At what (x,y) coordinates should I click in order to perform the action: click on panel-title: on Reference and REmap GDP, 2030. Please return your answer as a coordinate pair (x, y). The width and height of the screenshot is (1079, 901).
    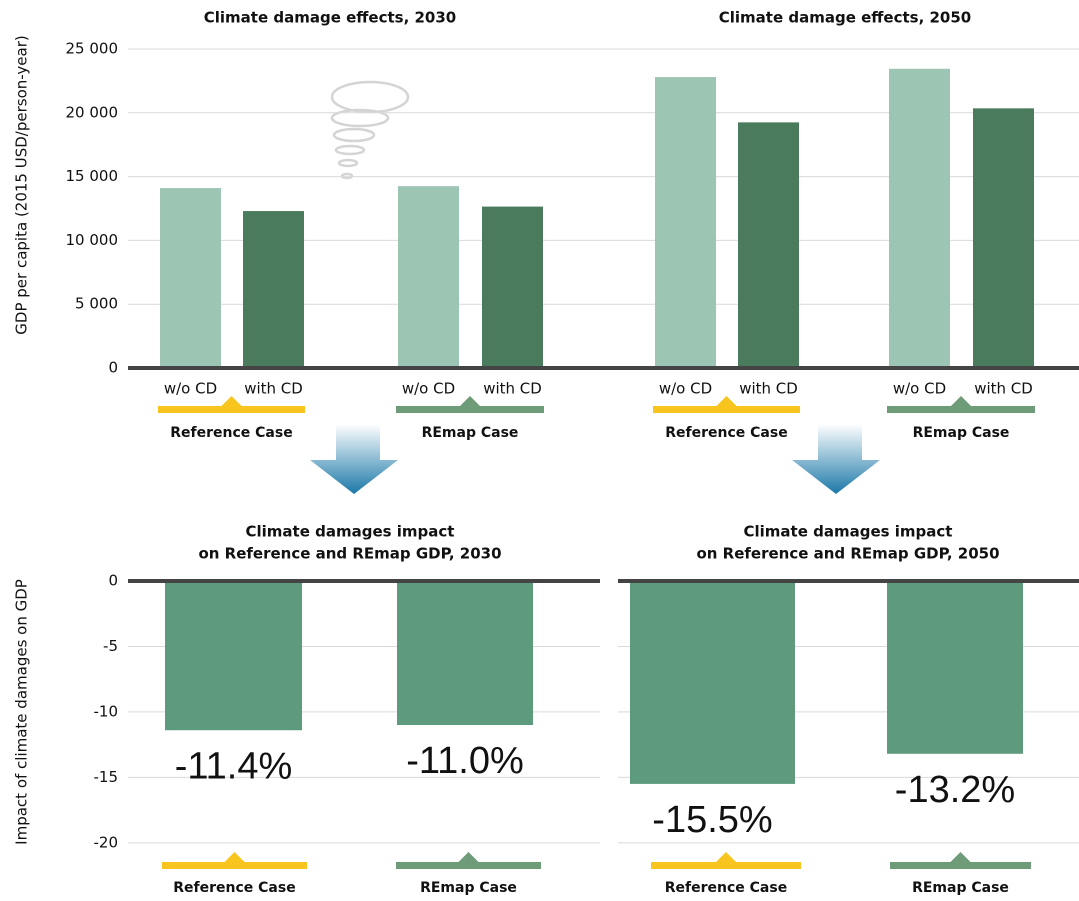
    Looking at the image, I should click on (349, 554).